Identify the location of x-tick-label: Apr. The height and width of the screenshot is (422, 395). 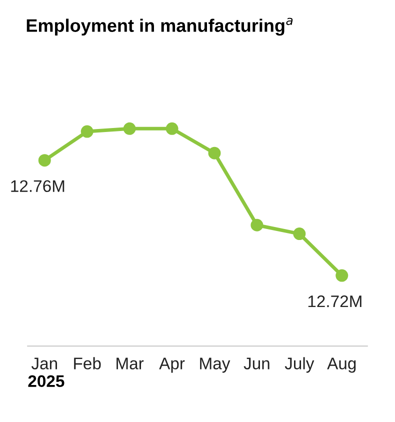
(172, 365).